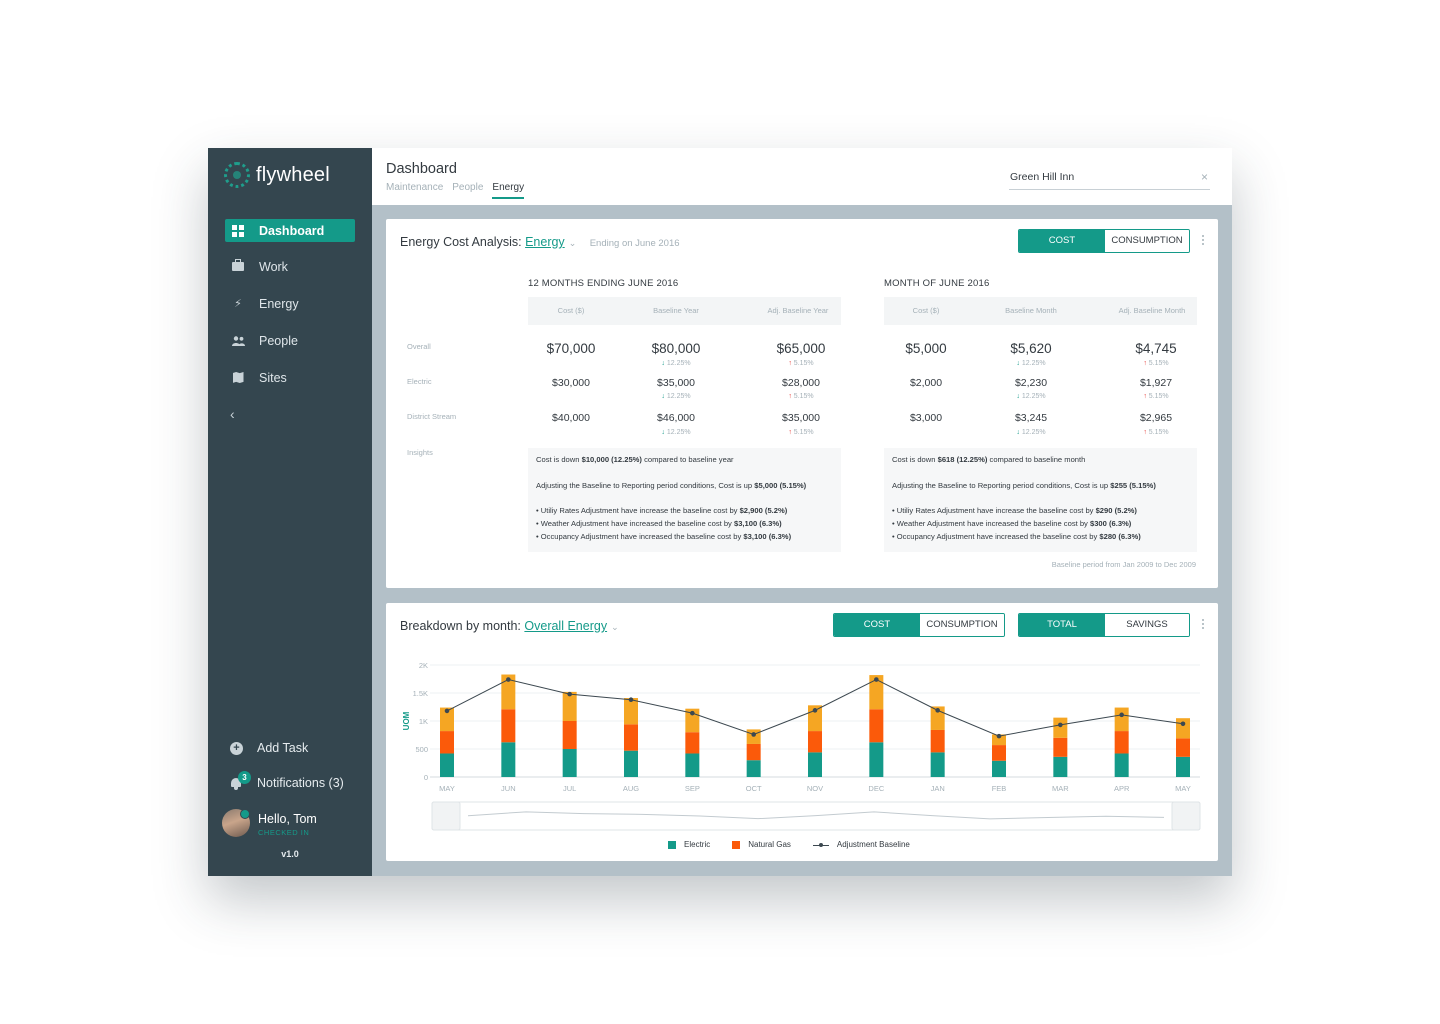  What do you see at coordinates (460, 626) in the screenshot?
I see `card-title-prefix: Breakdown by month:` at bounding box center [460, 626].